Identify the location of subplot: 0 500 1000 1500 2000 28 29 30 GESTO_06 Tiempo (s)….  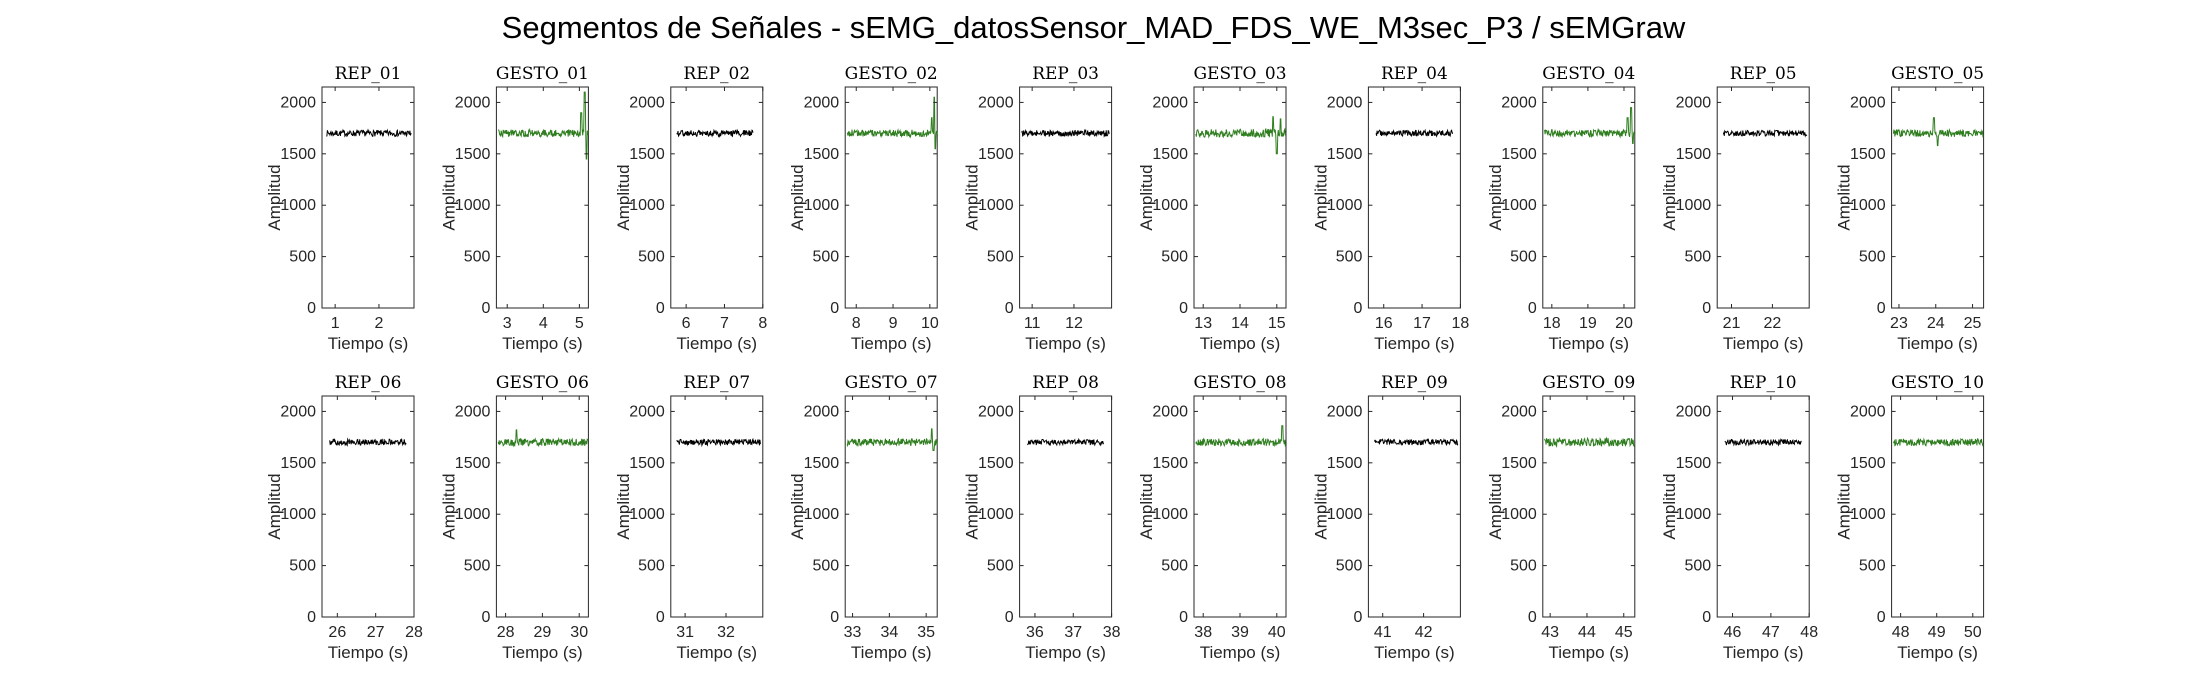
(514, 517).